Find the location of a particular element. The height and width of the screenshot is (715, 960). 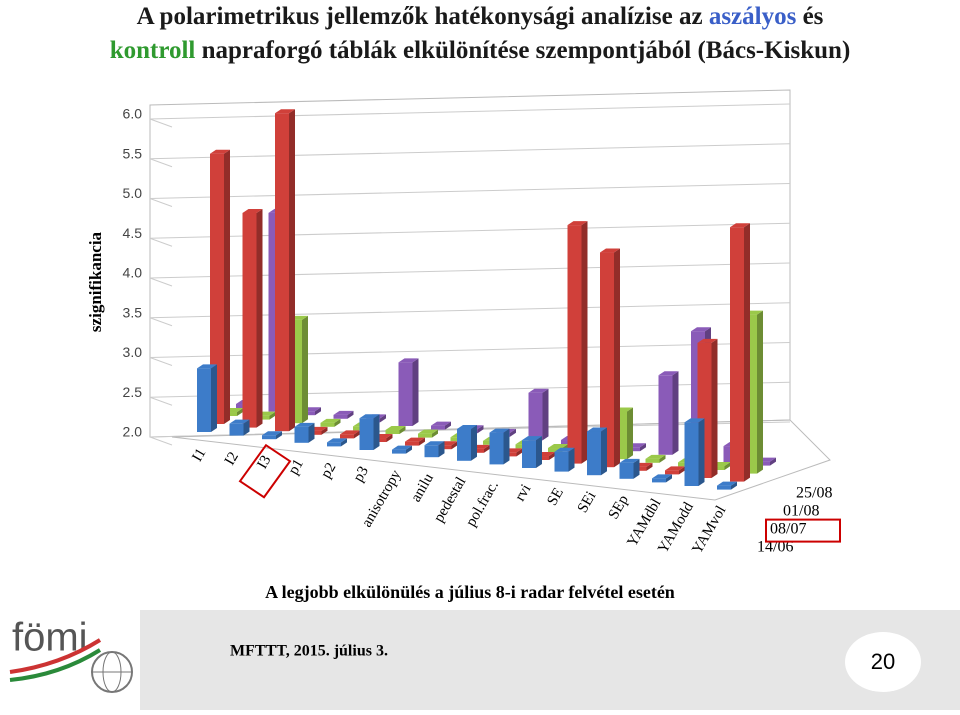

legend-label: 08/07 is located at coordinates (788, 528).